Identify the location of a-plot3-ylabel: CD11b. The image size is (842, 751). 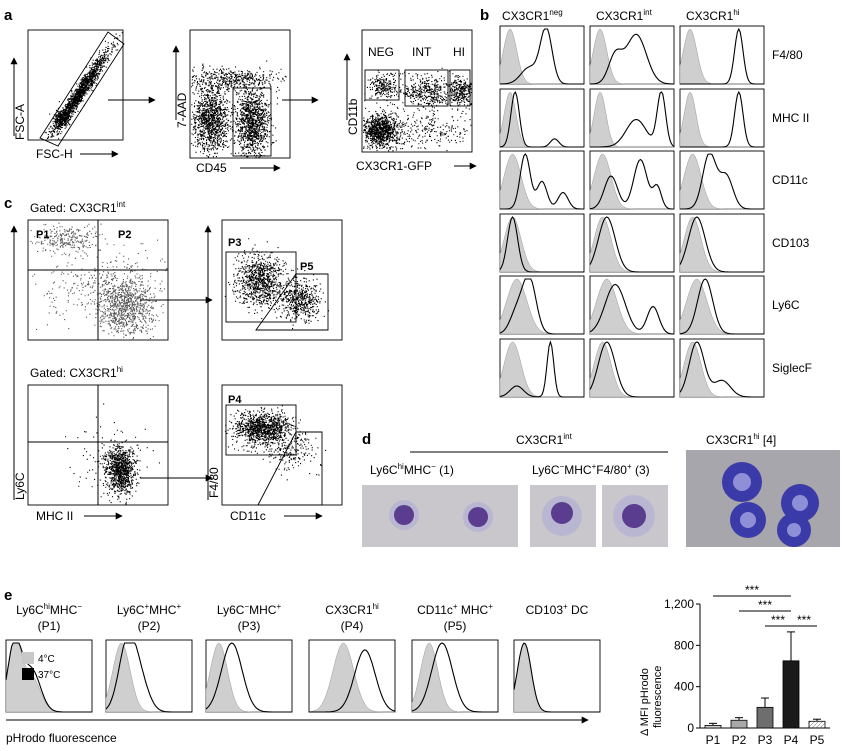
(353, 116).